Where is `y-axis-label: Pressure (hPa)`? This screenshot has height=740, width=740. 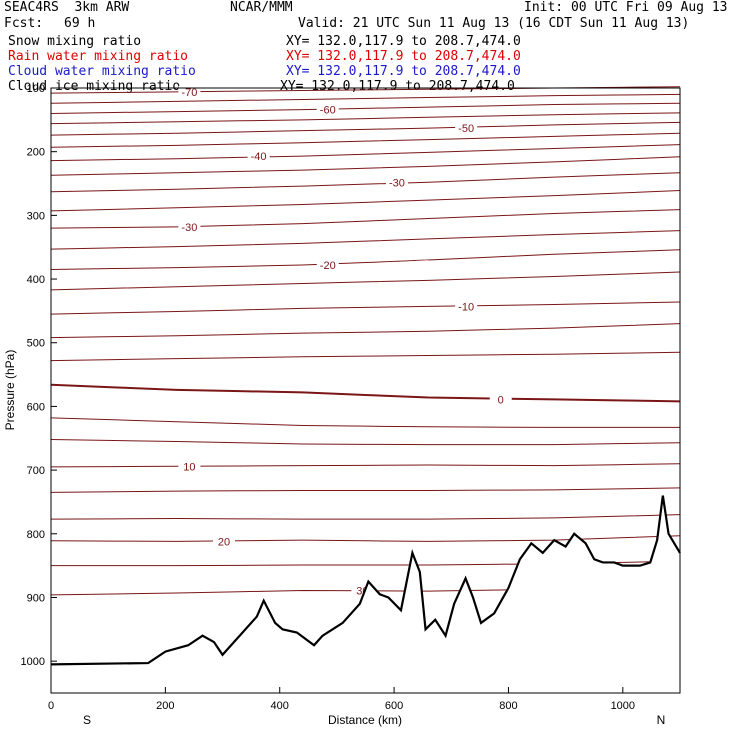 y-axis-label: Pressure (hPa) is located at coordinates (10, 390).